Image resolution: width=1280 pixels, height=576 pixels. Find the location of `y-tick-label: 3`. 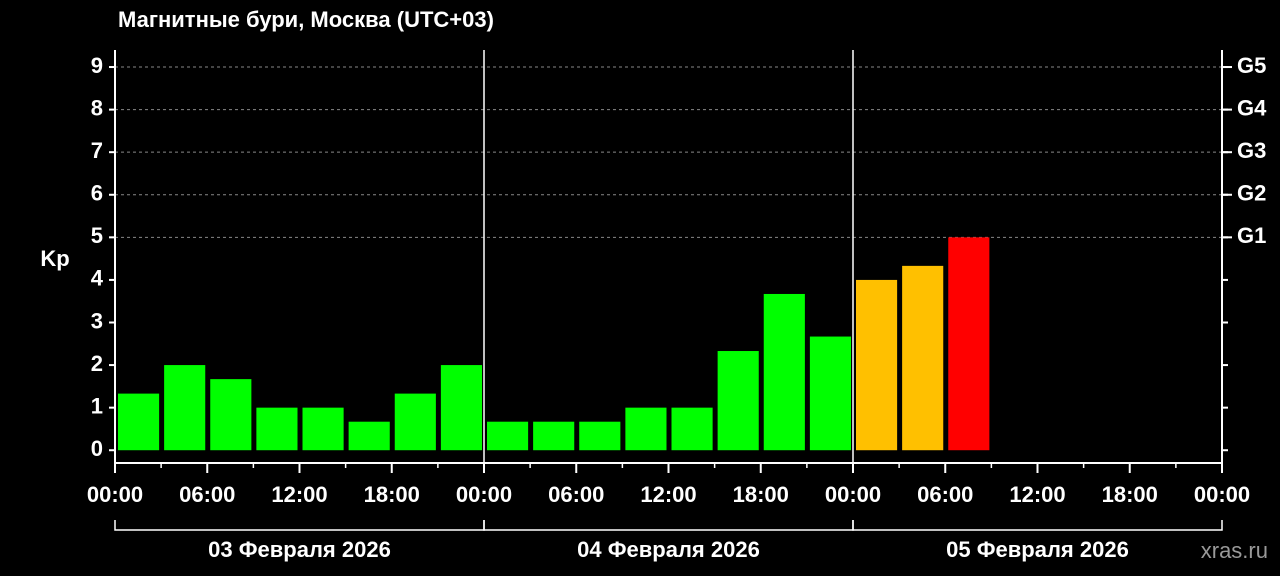

y-tick-label: 3 is located at coordinates (97, 320).